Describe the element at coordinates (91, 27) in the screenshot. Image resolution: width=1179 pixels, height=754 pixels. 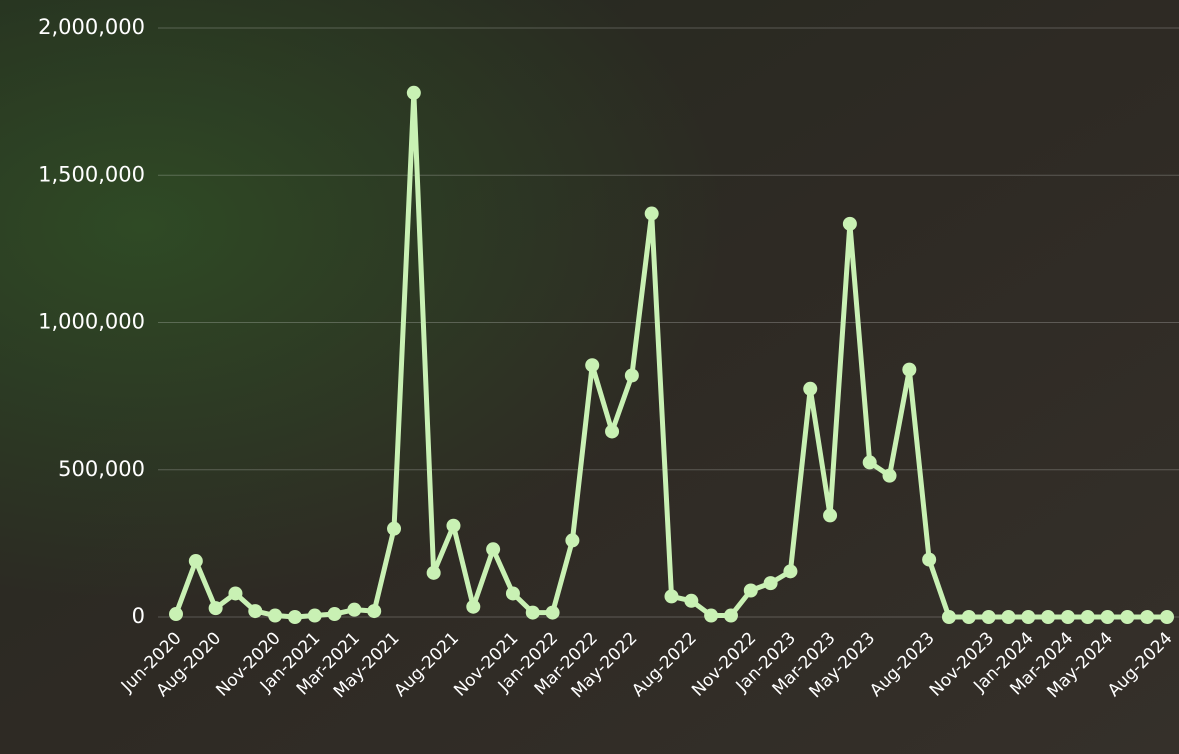
I see `y-tick-label: 2,000,000` at that location.